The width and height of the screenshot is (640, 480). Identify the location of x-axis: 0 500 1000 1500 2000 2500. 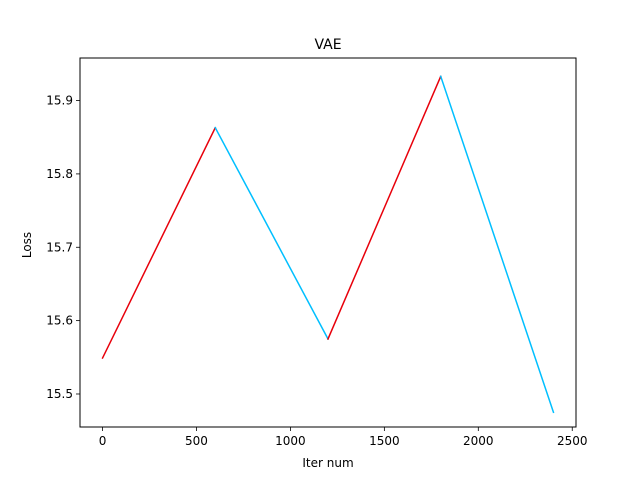
(343, 437).